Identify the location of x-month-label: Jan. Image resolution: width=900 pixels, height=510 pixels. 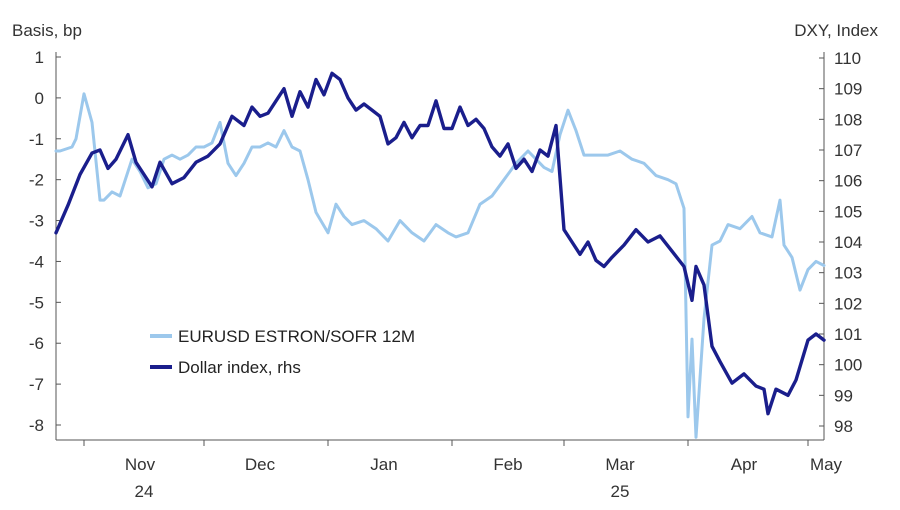
(383, 464).